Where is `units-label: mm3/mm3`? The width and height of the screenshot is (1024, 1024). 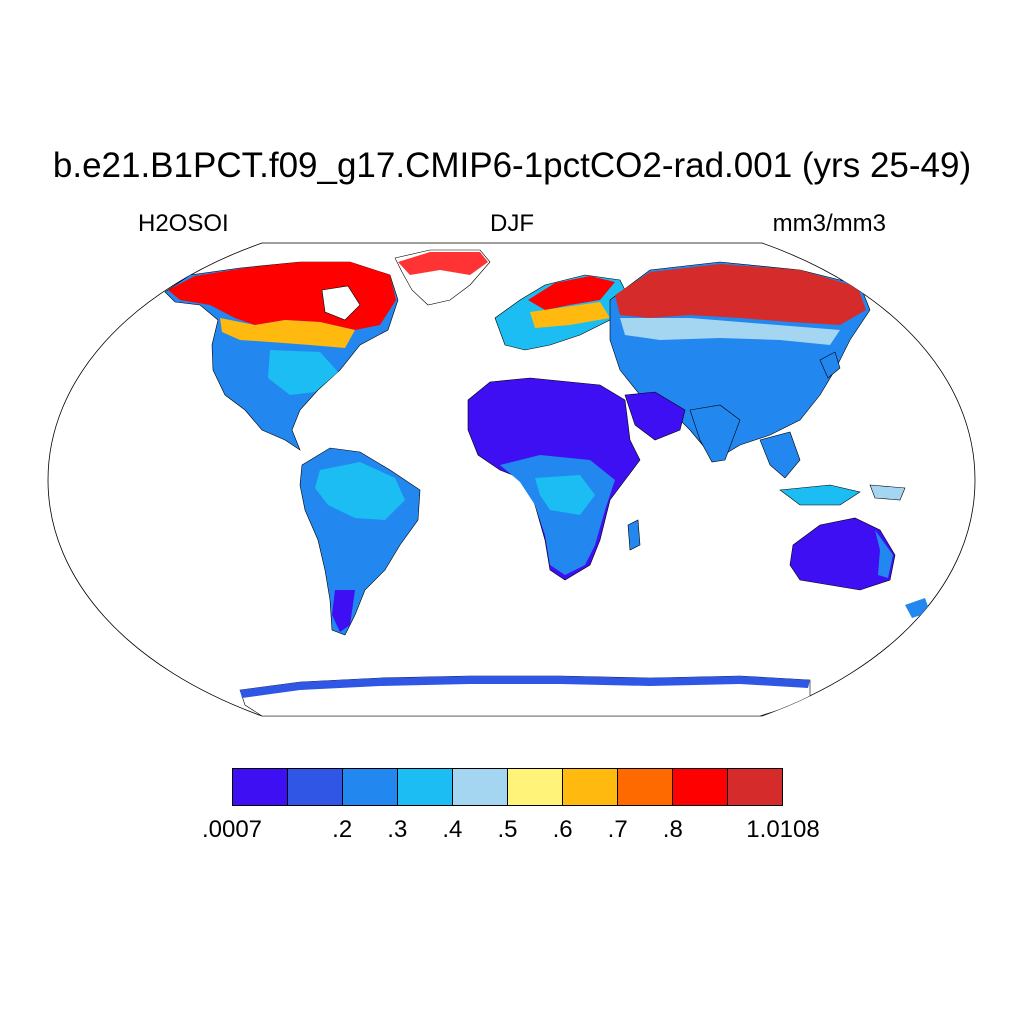
units-label: mm3/mm3 is located at coordinates (829, 223).